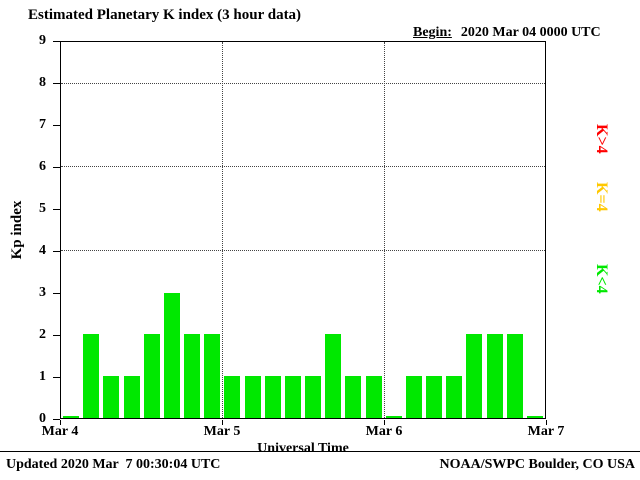 This screenshot has width=640, height=480. Describe the element at coordinates (601, 279) in the screenshot. I see `legend-kp-below-4: K<4` at that location.